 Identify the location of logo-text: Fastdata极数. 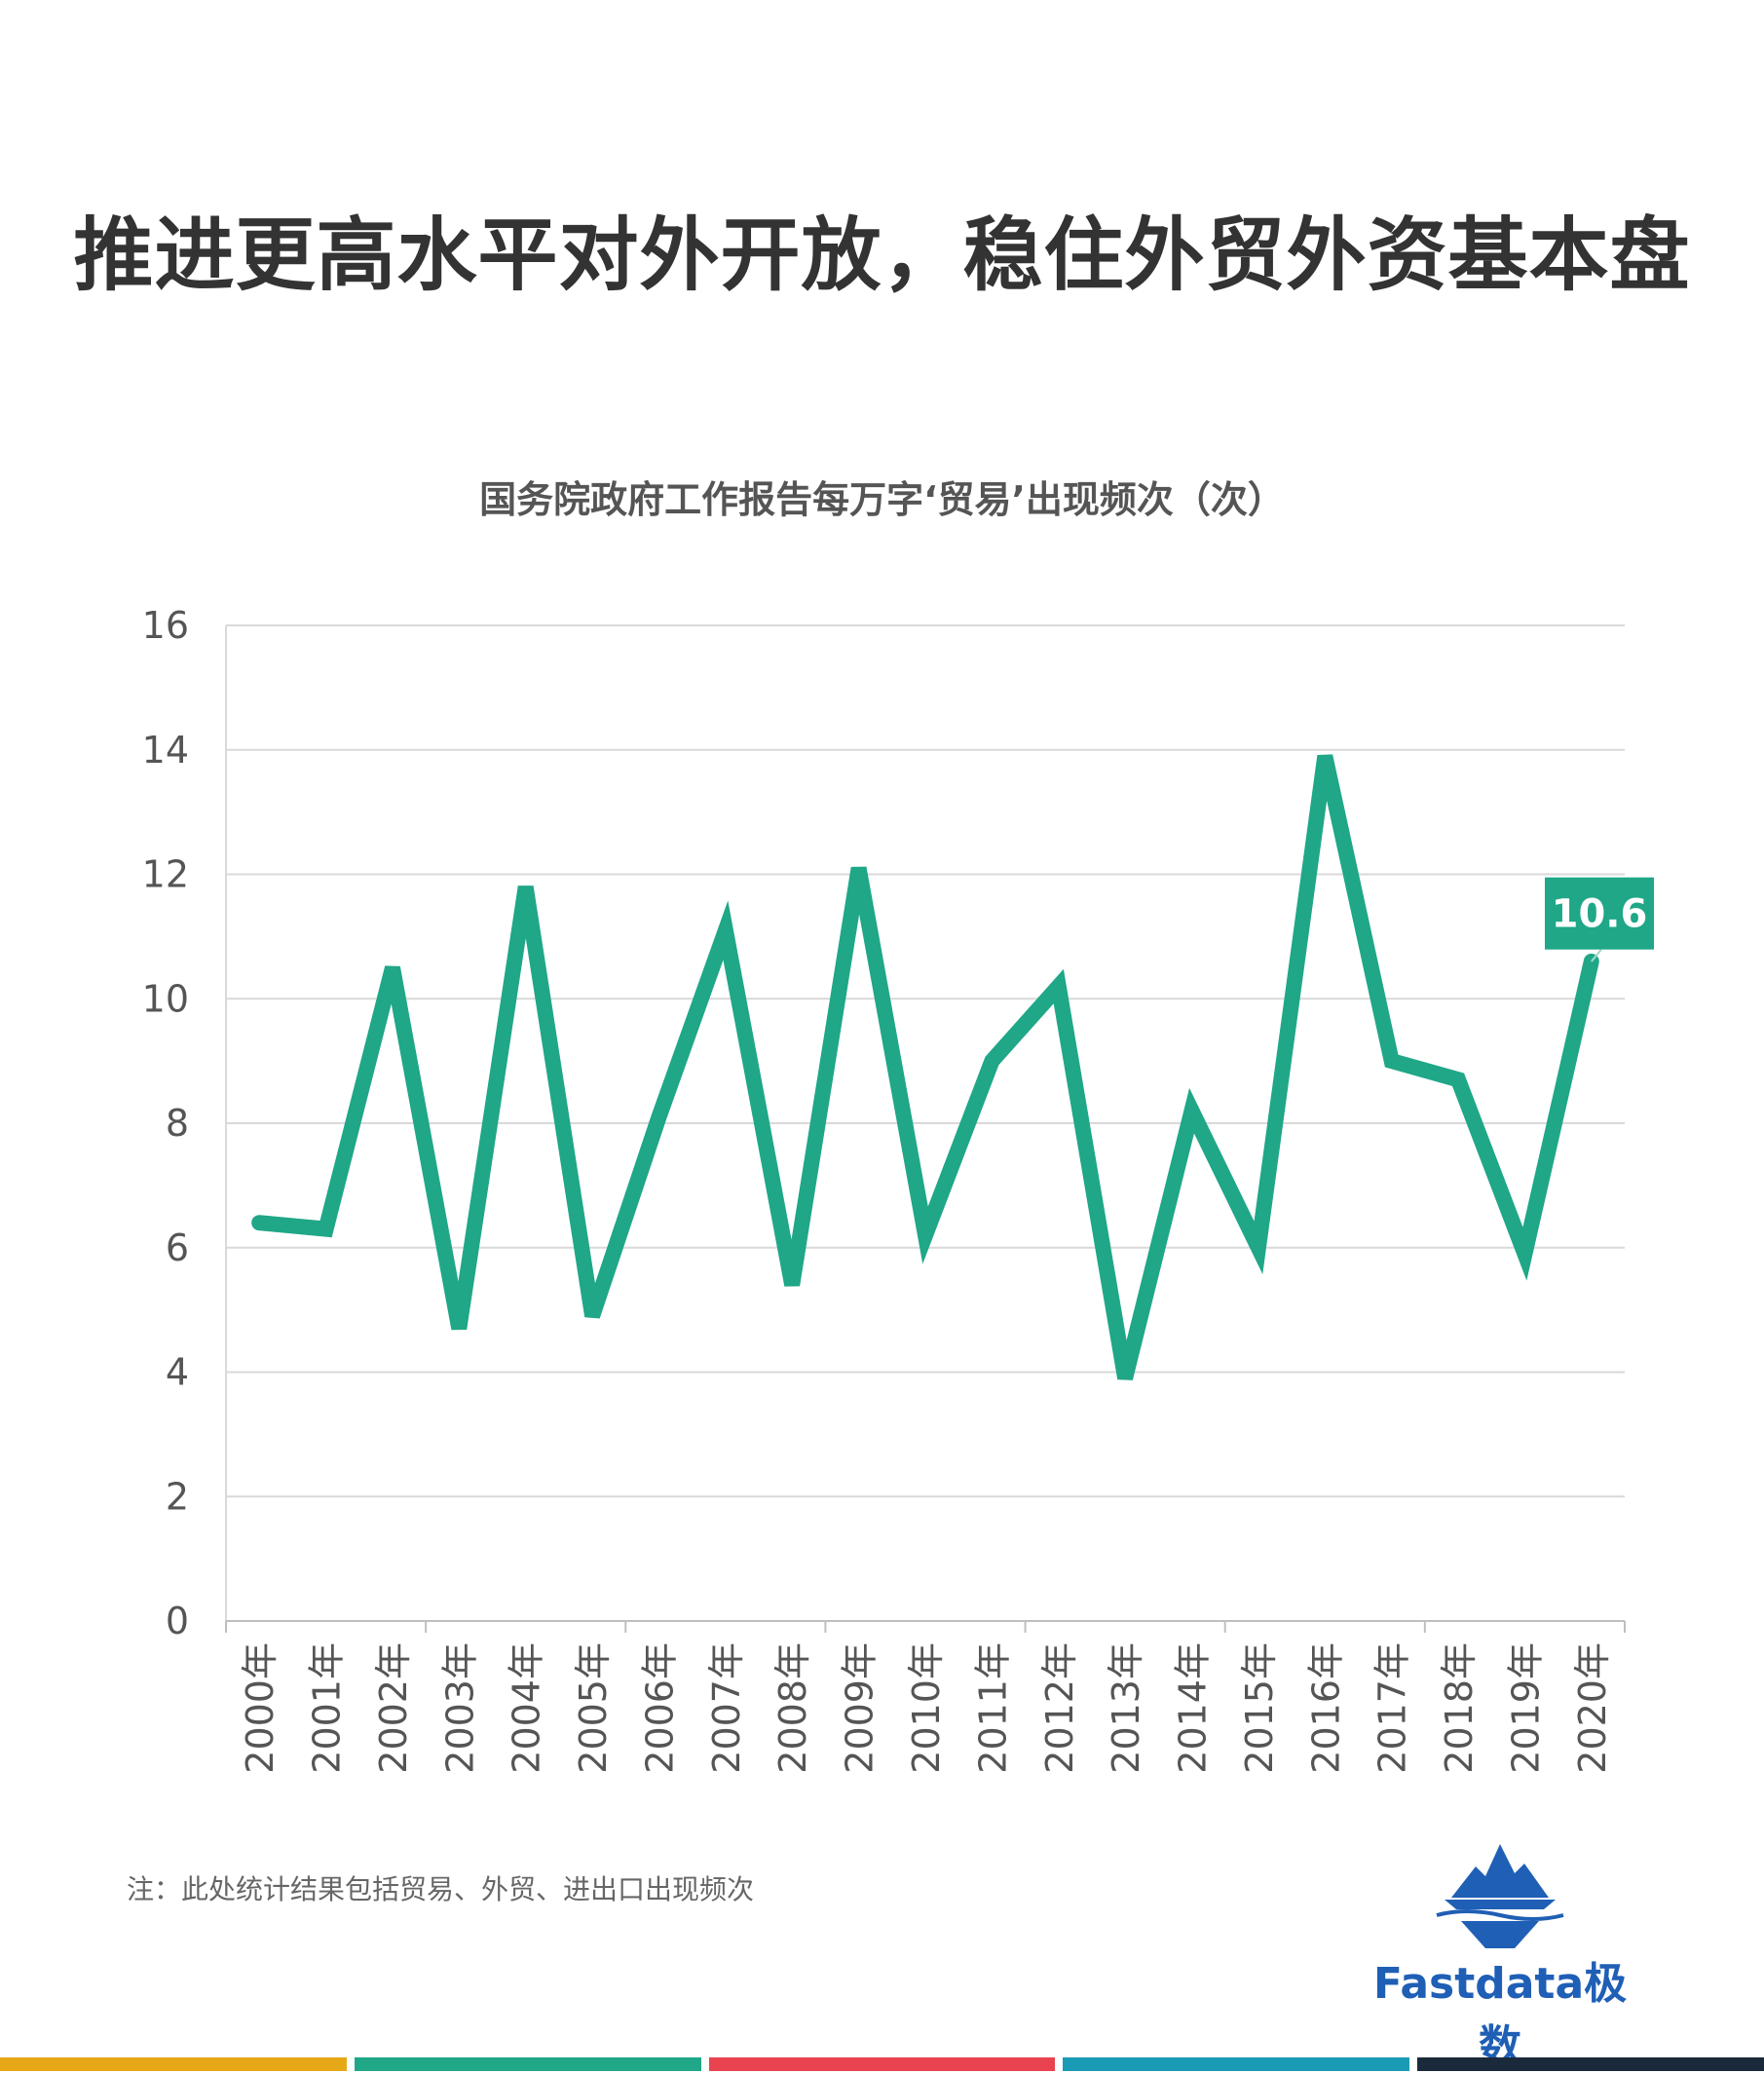
(1500, 2011).